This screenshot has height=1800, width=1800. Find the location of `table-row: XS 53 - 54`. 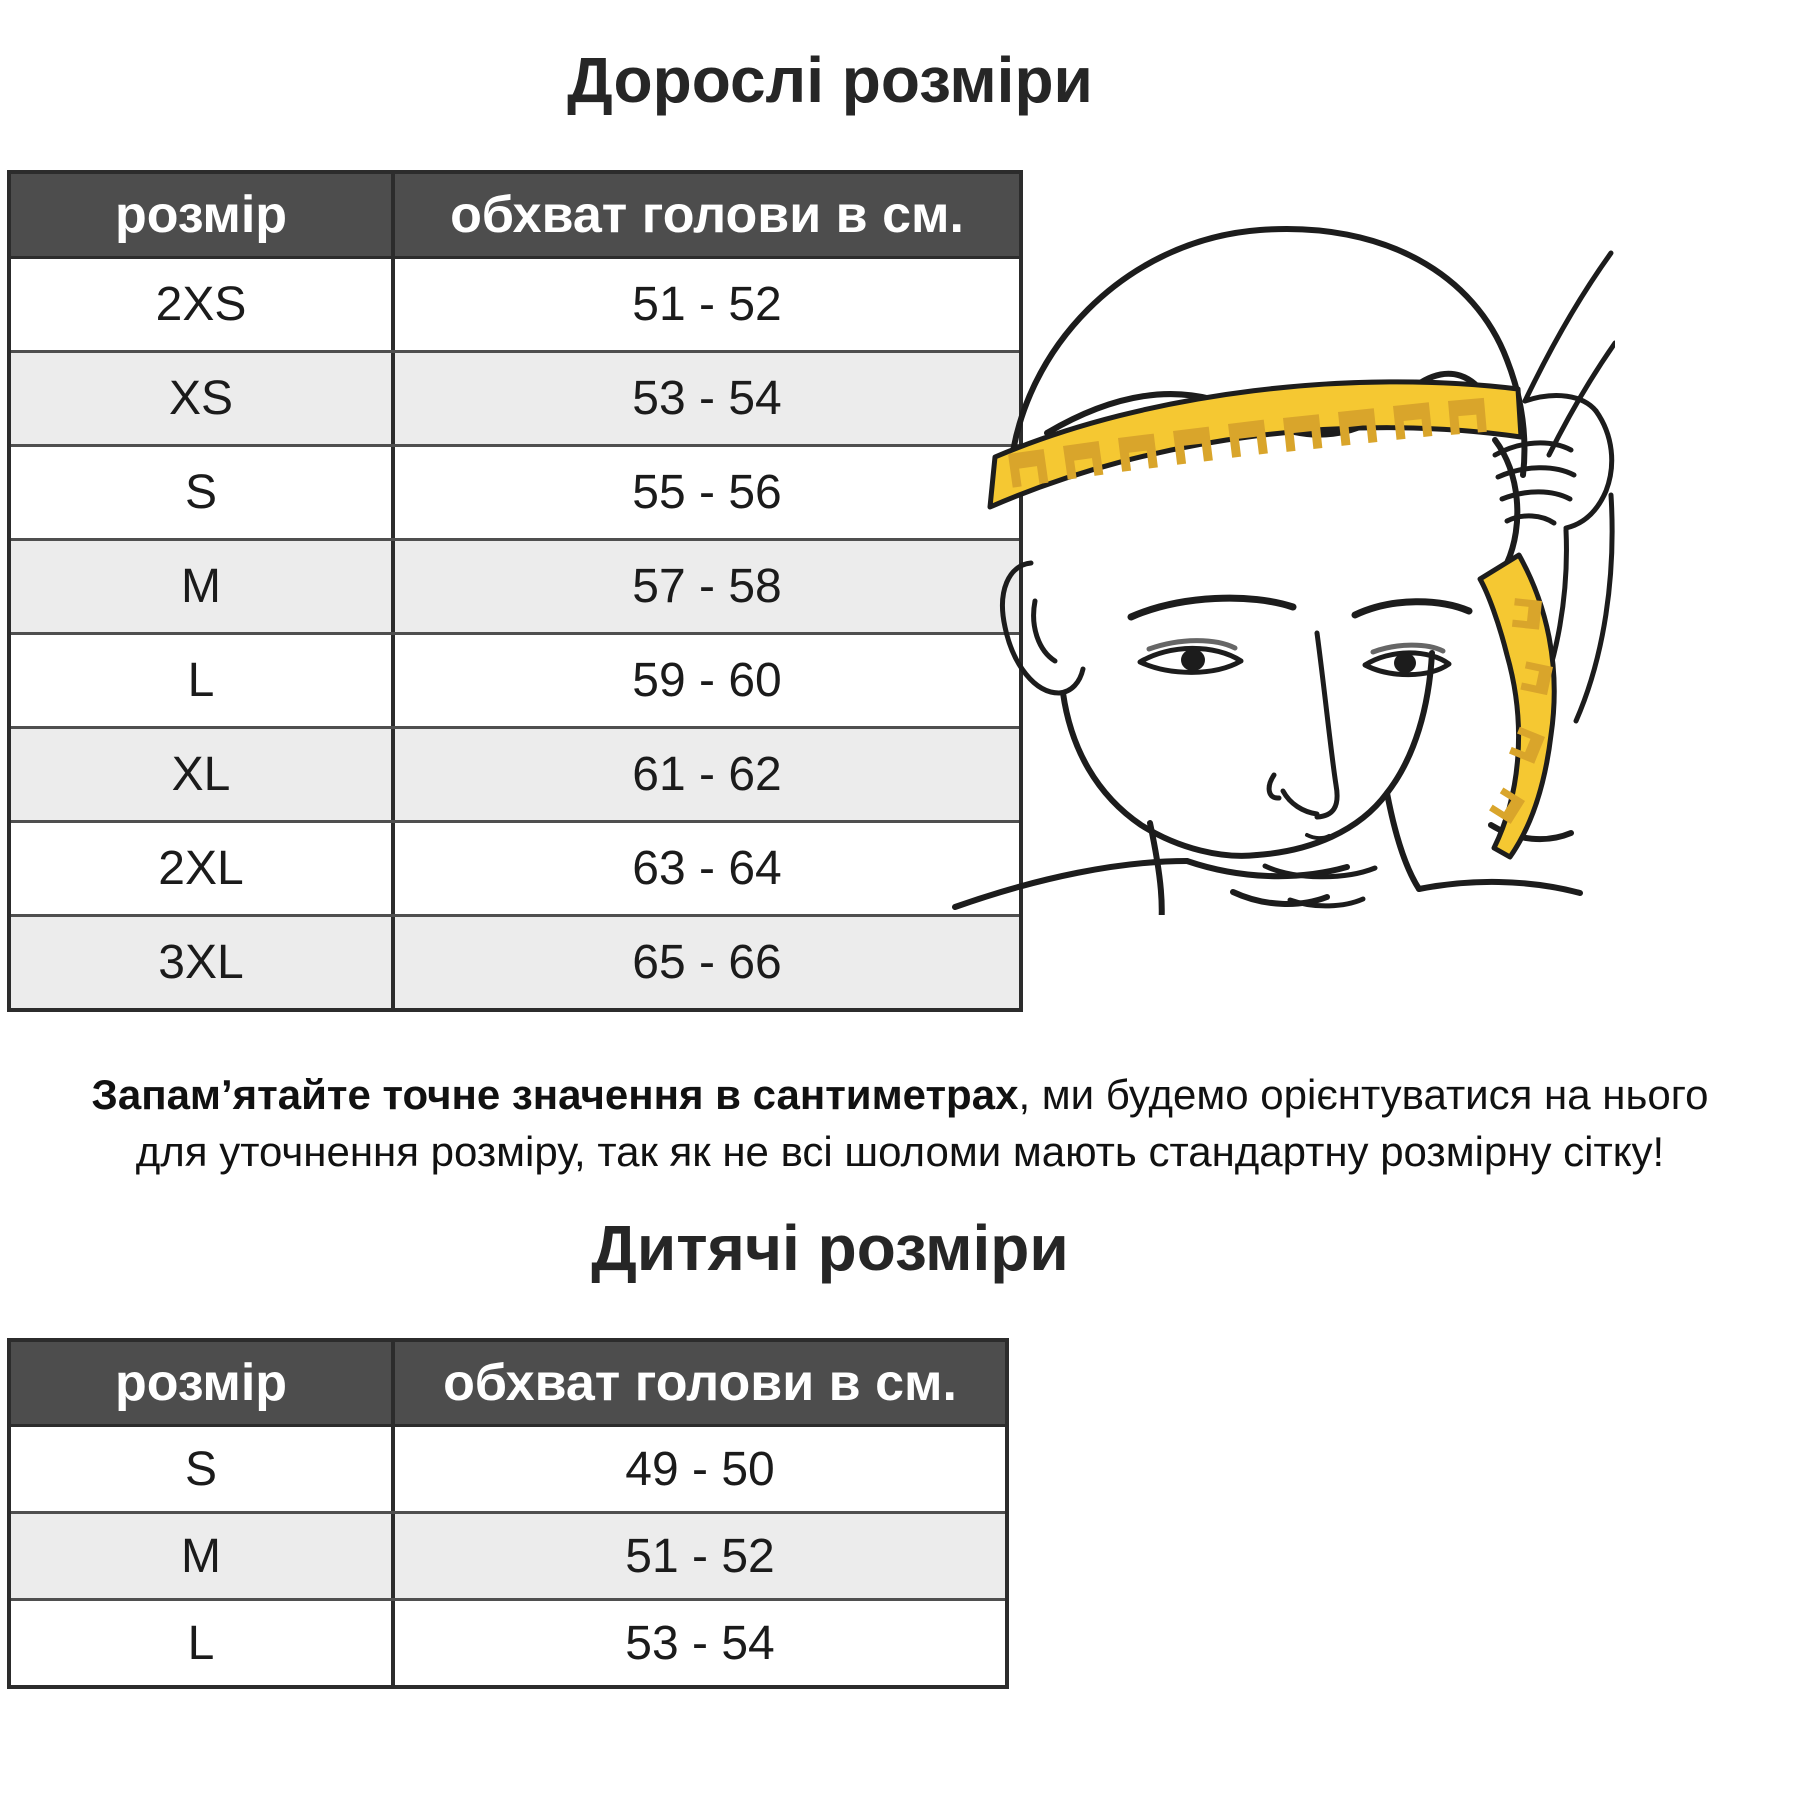

table-row: XS 53 - 54 is located at coordinates (515, 397).